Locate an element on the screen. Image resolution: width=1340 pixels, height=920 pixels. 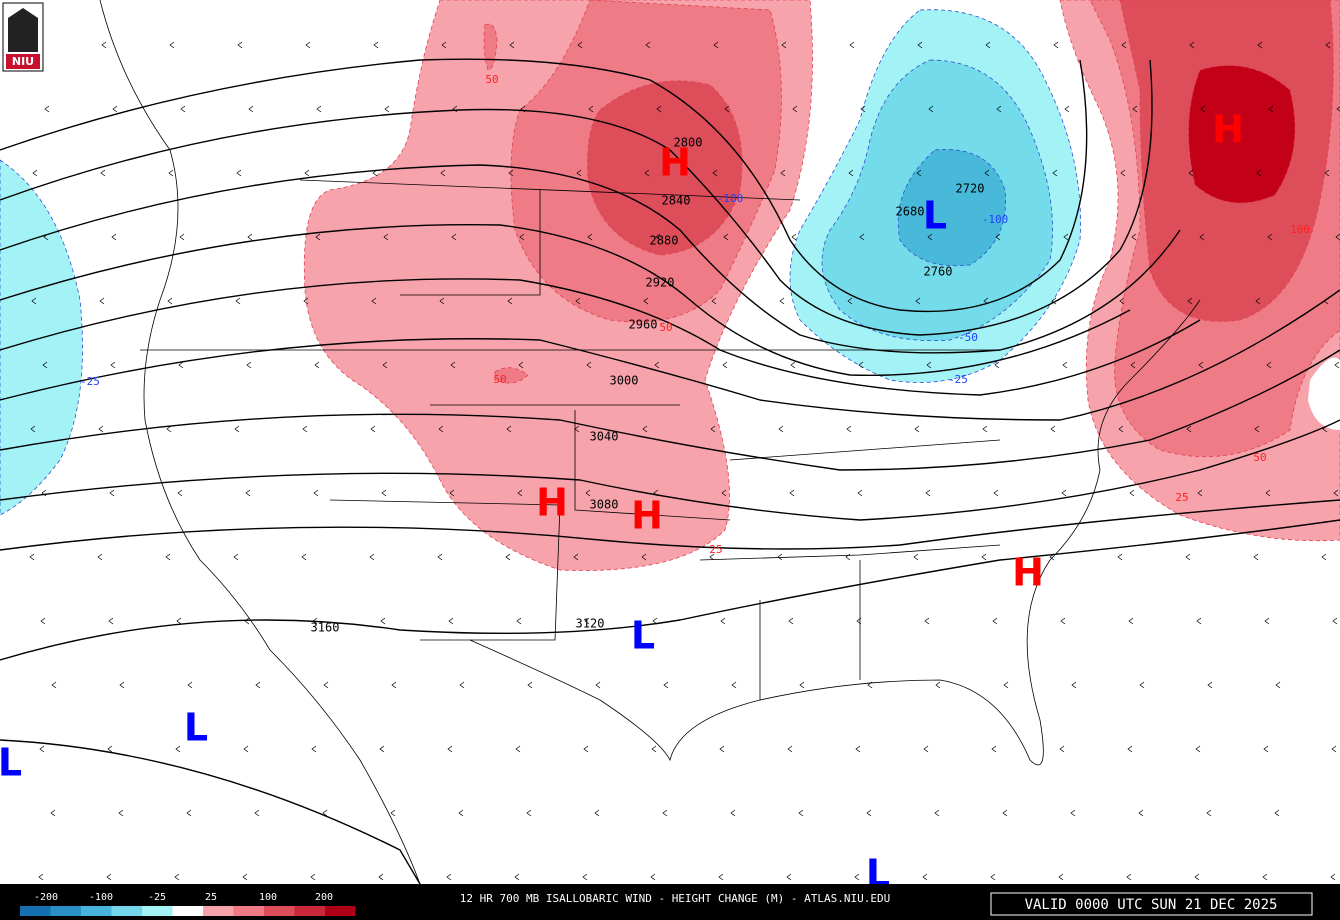
legend-label: 200 is located at coordinates (324, 897).